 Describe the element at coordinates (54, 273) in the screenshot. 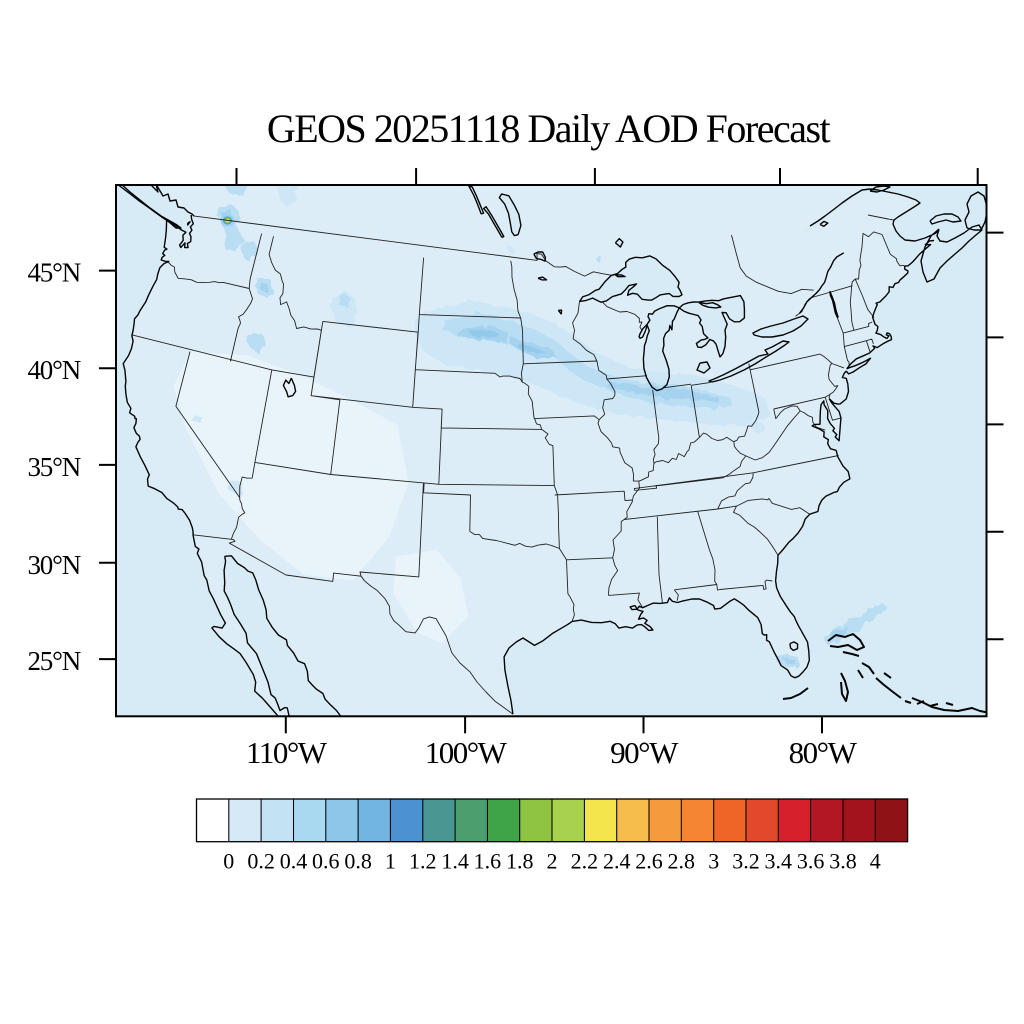

I see `svg-text: 45°N` at that location.